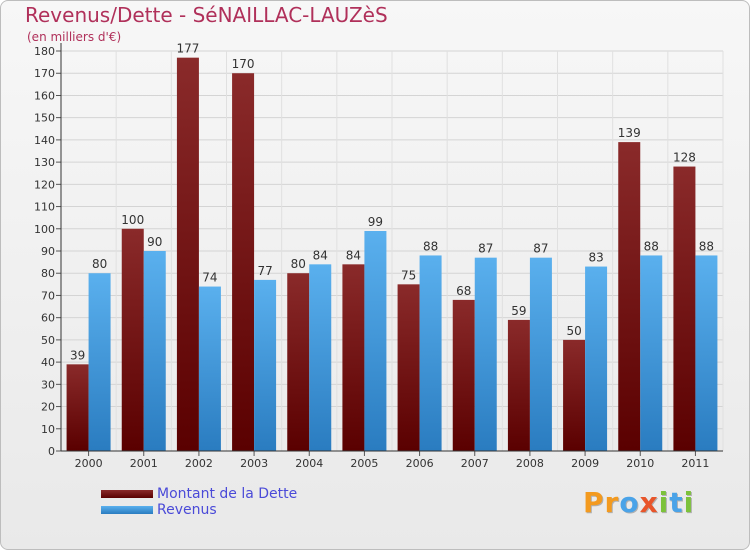  What do you see at coordinates (640, 463) in the screenshot?
I see `x-tick-label: 2010` at bounding box center [640, 463].